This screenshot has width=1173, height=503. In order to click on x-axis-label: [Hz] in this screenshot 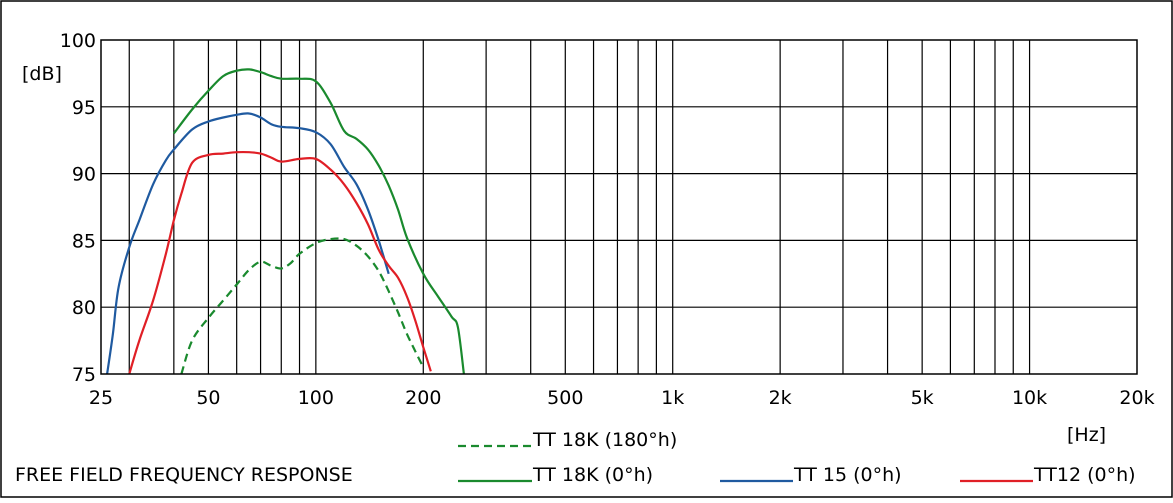, I will do `click(1086, 435)`.